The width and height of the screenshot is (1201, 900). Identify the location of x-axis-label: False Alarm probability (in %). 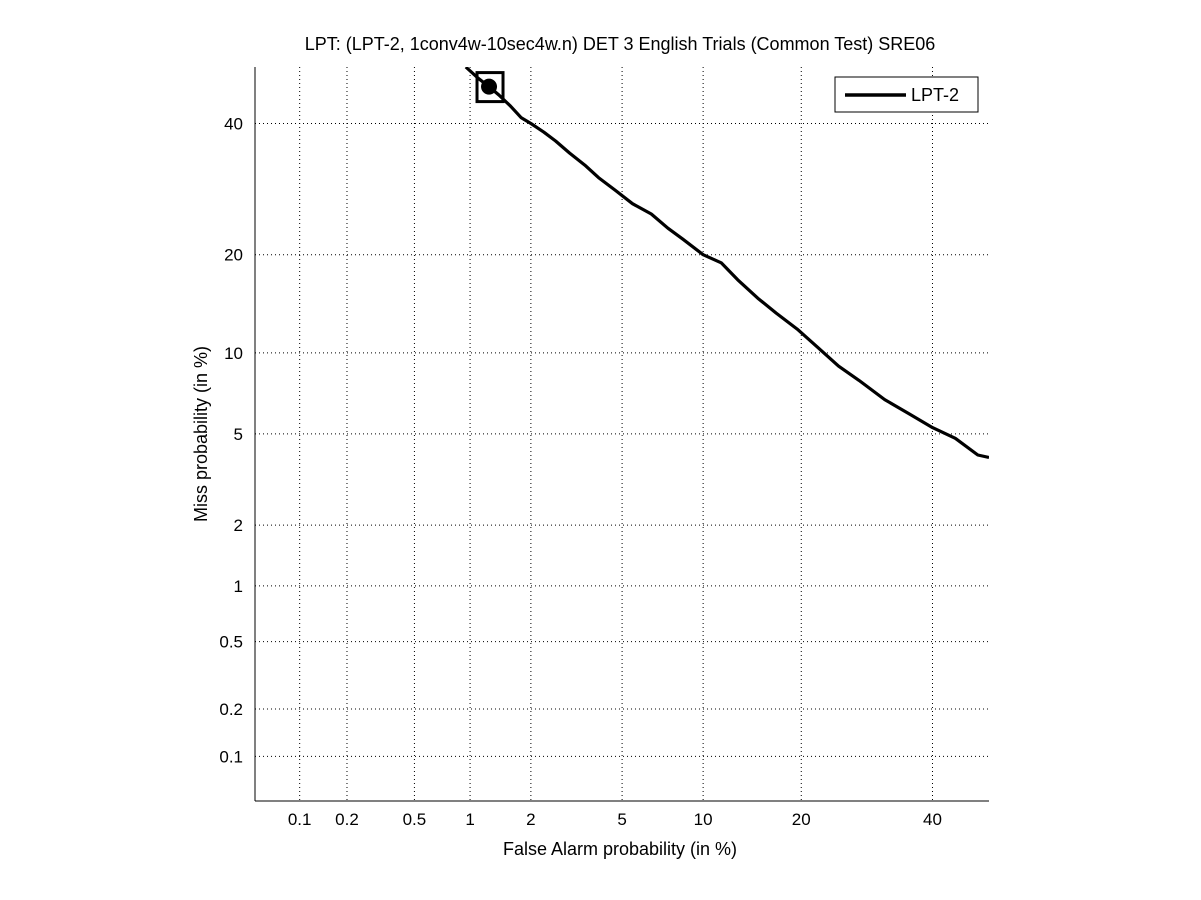
(620, 849).